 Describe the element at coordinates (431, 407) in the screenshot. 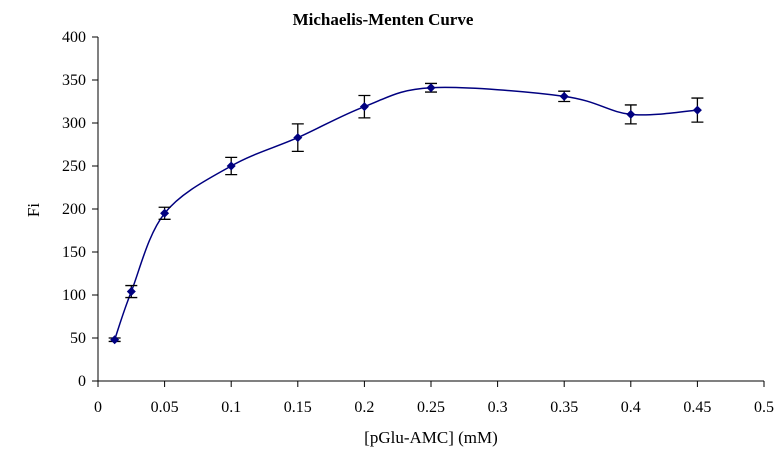

I see `x-tick-label: 0.25` at that location.